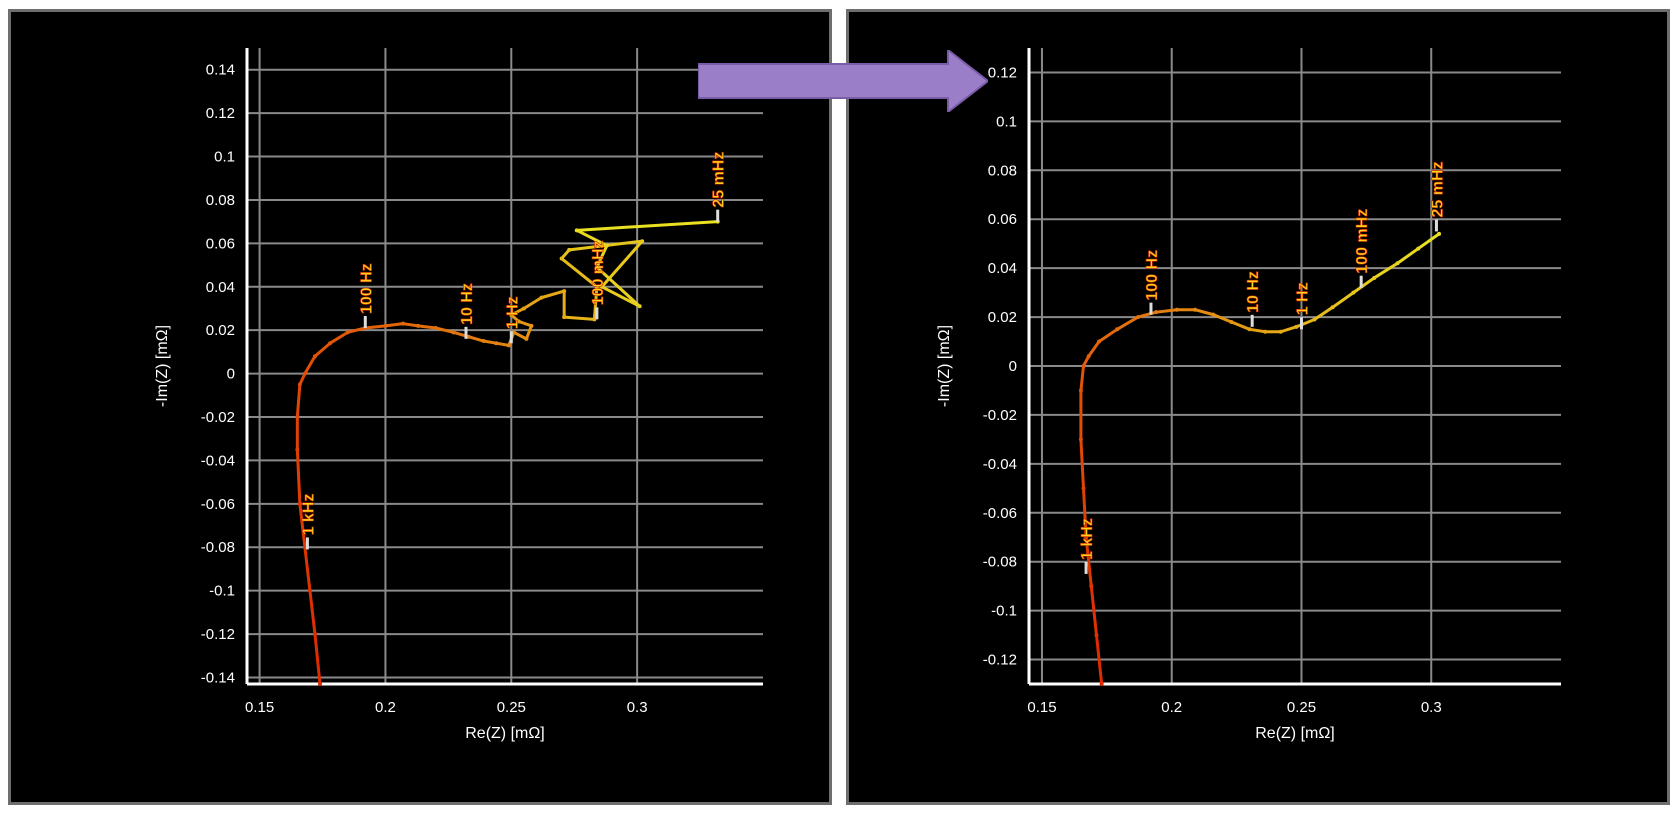  Describe the element at coordinates (218, 504) in the screenshot. I see `y-tick-label: -0.06` at that location.